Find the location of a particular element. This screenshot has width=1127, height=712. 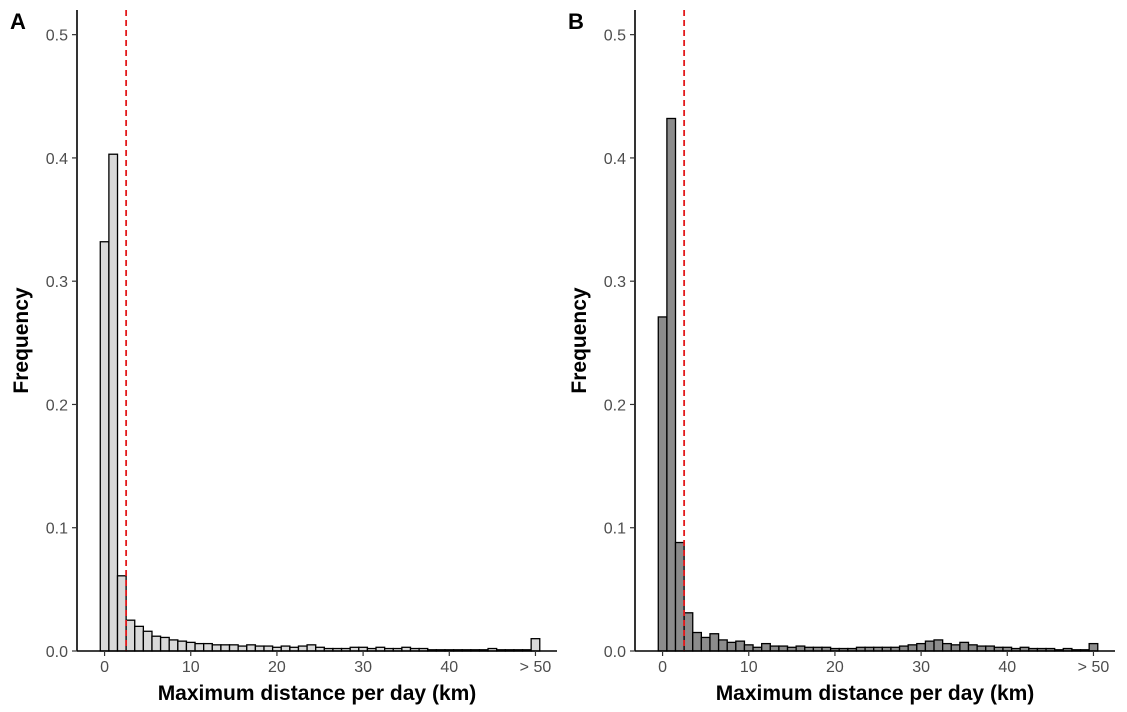

y-tick-label-a-0.2: 0.2 is located at coordinates (57, 405).